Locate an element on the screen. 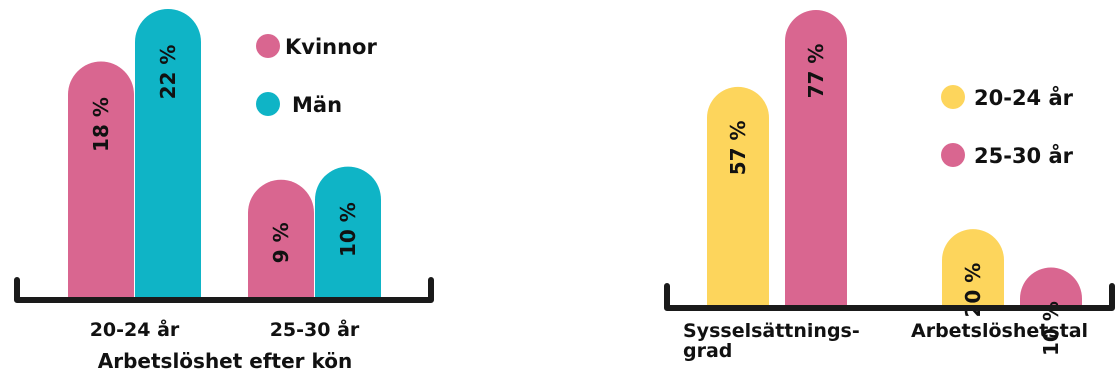 This screenshot has height=376, width=1115. chart-title: Arbetslöshet efter kön is located at coordinates (225, 361).